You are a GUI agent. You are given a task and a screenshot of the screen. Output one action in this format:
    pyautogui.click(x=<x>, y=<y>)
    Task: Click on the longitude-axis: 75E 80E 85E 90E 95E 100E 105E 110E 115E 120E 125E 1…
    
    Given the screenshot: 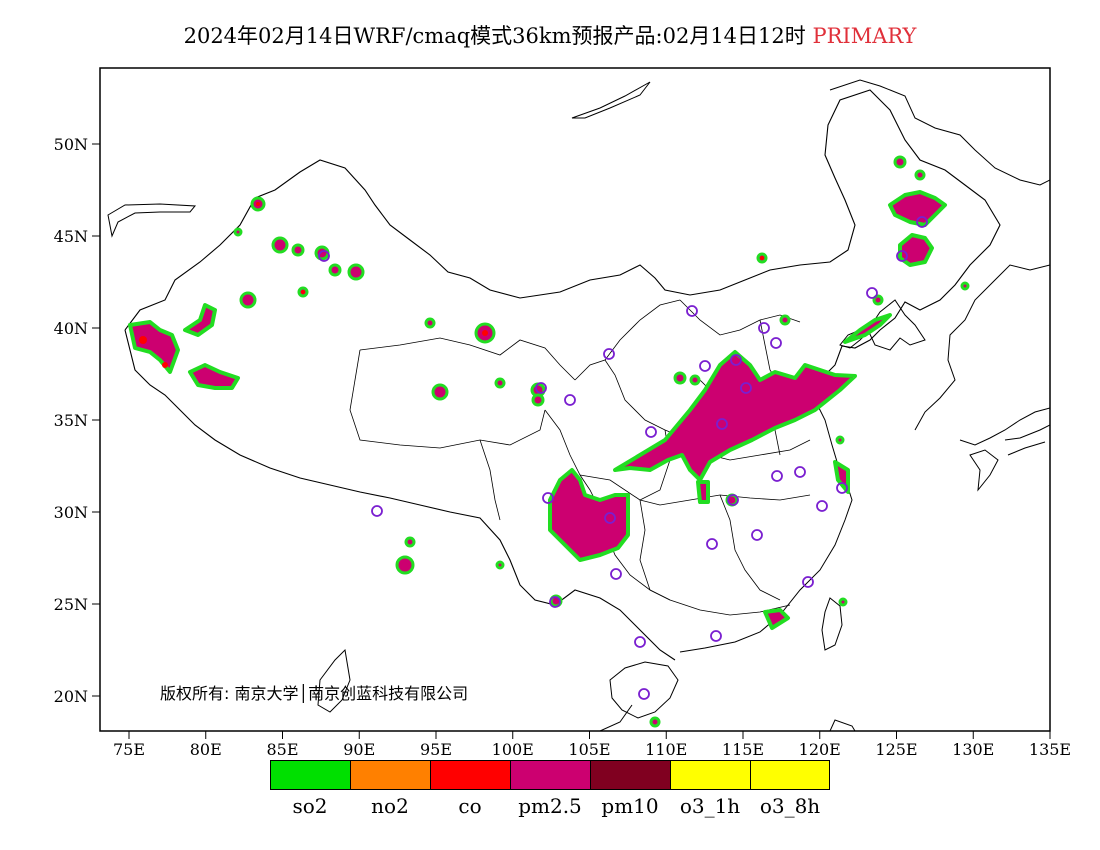 What is the action you would take?
    pyautogui.click(x=592, y=745)
    